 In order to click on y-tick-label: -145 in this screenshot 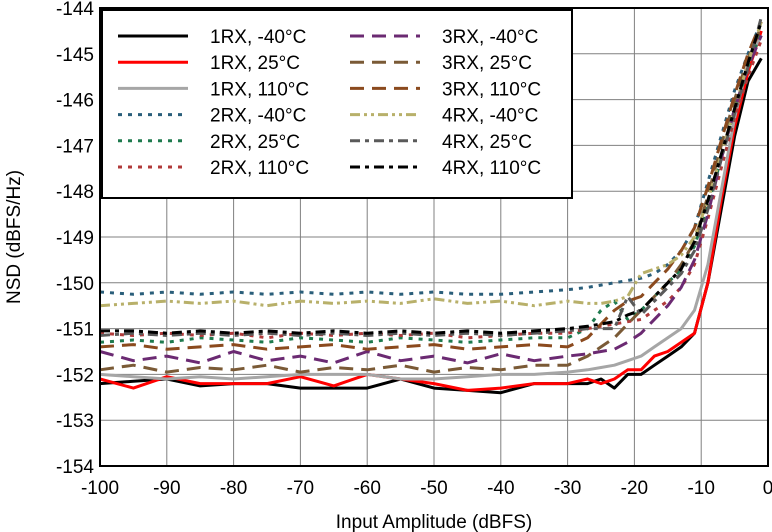, I will do `click(75, 55)`.